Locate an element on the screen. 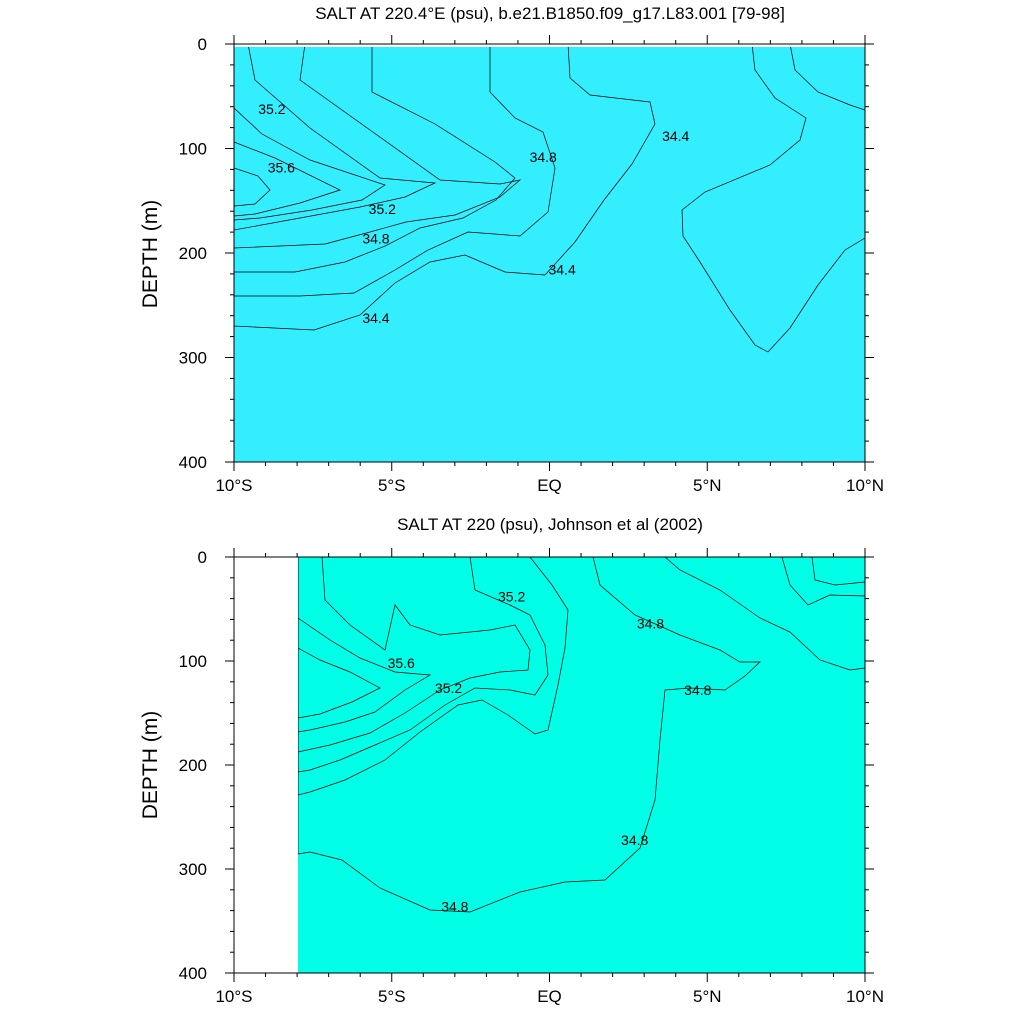 This screenshot has width=1024, height=1024. band-35-8-core is located at coordinates (252, 187).